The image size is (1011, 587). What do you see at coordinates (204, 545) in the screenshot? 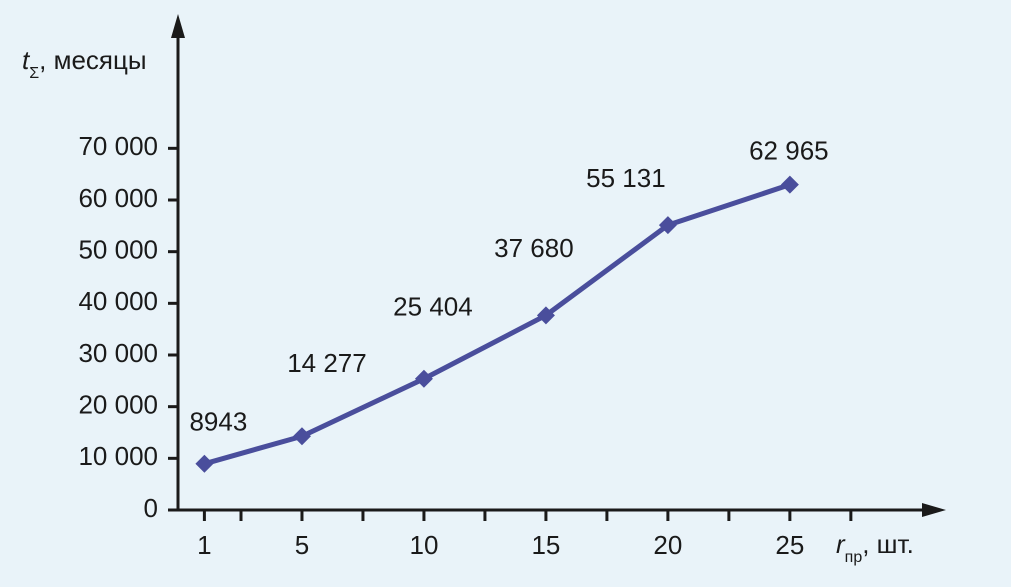
I see `x-tick-label: 1` at bounding box center [204, 545].